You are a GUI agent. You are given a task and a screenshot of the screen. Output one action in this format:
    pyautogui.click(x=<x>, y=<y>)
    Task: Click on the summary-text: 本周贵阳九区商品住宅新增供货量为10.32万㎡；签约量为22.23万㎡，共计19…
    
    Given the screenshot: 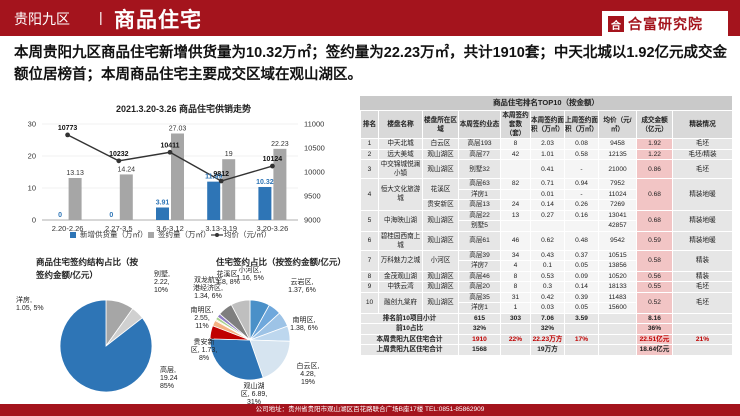 What is the action you would take?
    pyautogui.click(x=371, y=64)
    